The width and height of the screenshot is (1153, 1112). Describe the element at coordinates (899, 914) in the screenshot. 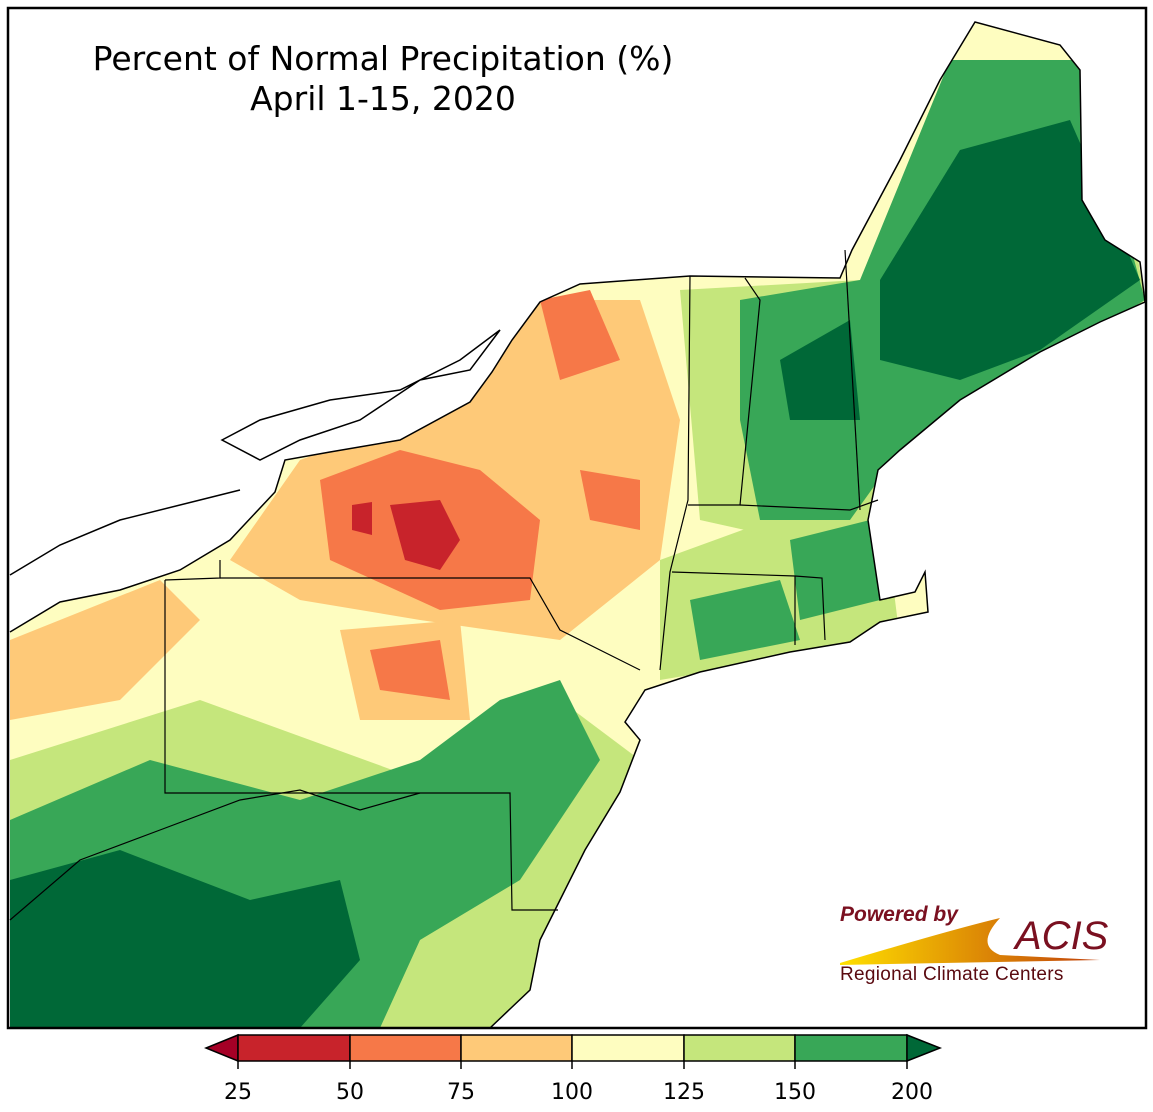

I see `logo-powered-by: Powered by` at that location.